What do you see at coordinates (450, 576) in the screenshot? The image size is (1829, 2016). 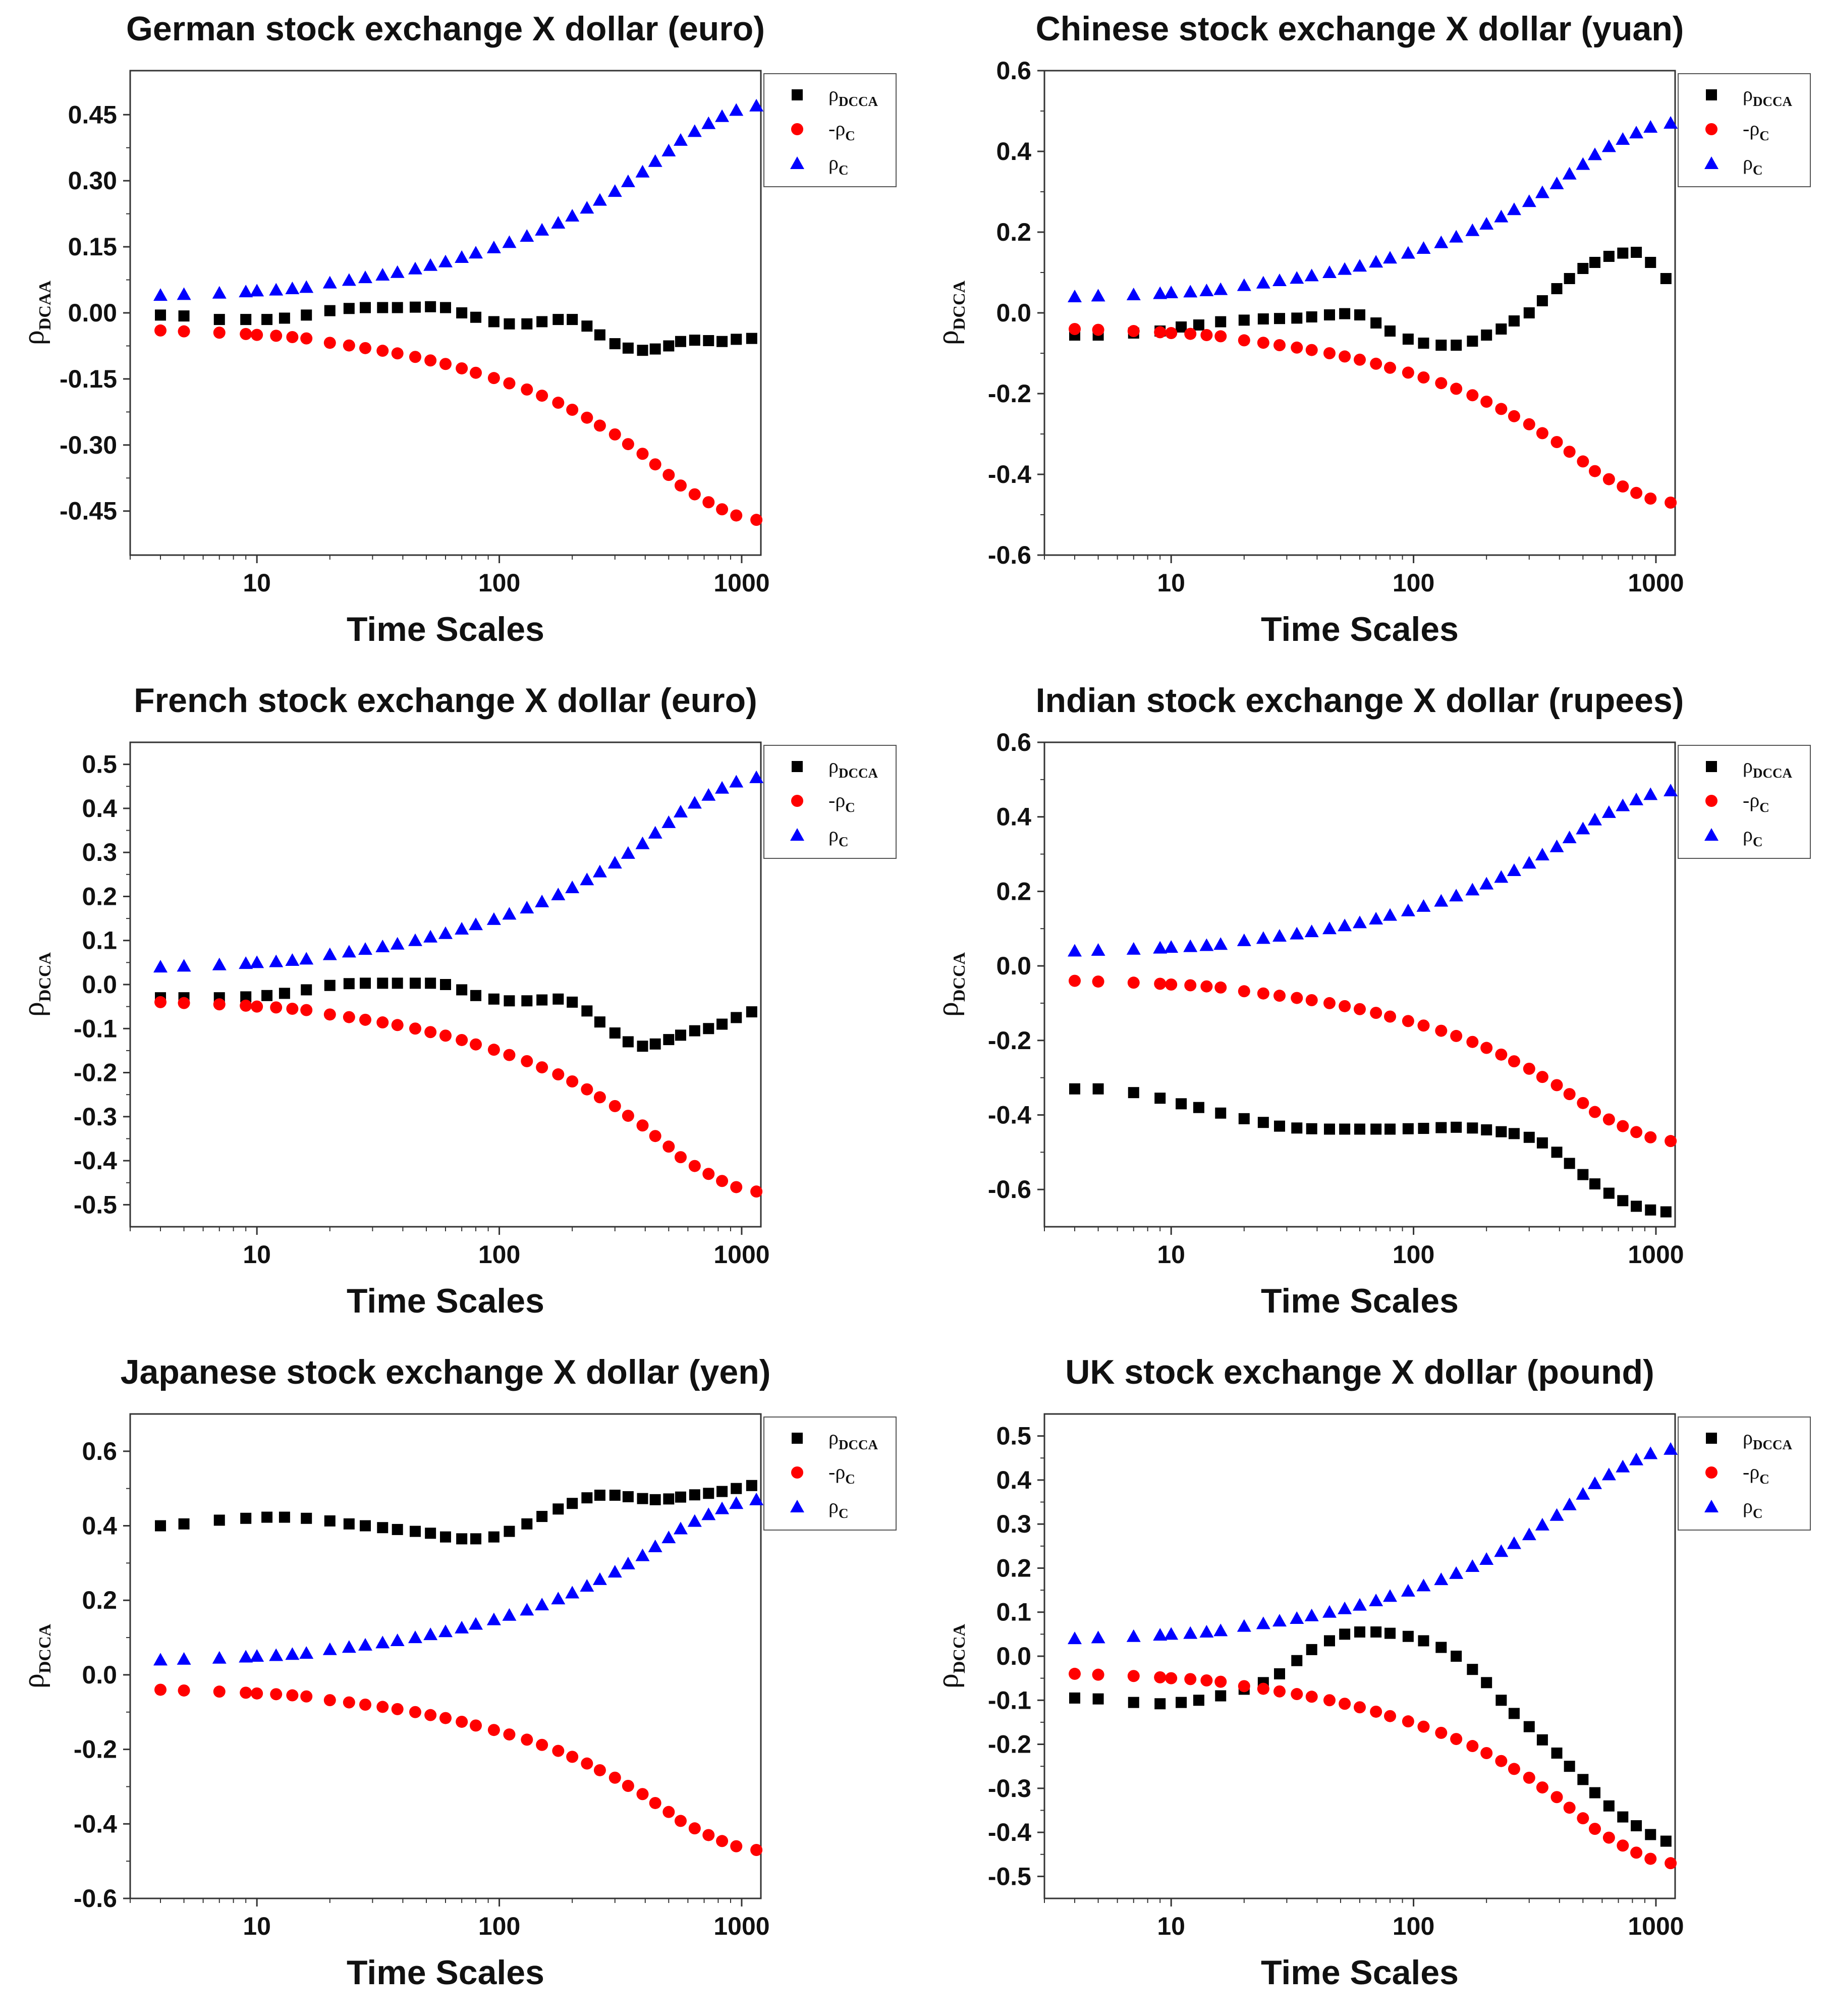 I see `x-axis: 10 100 1000` at bounding box center [450, 576].